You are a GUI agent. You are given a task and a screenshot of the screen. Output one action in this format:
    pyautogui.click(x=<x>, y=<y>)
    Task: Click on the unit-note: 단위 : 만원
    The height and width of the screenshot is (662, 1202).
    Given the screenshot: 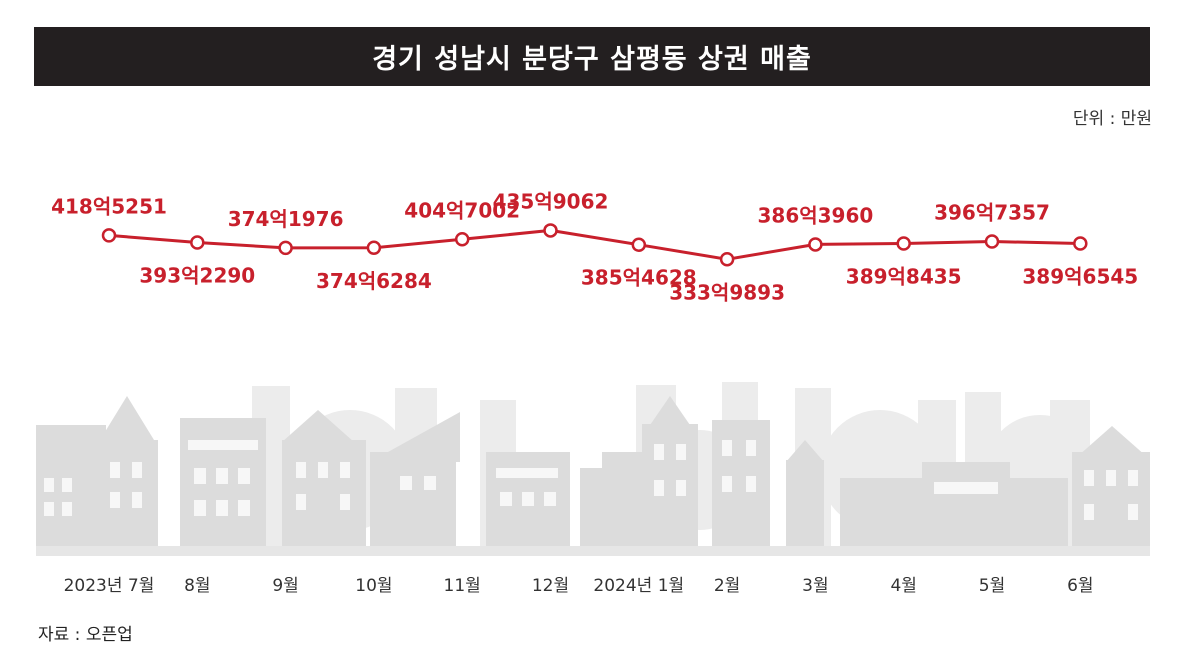 What is the action you would take?
    pyautogui.click(x=1112, y=119)
    